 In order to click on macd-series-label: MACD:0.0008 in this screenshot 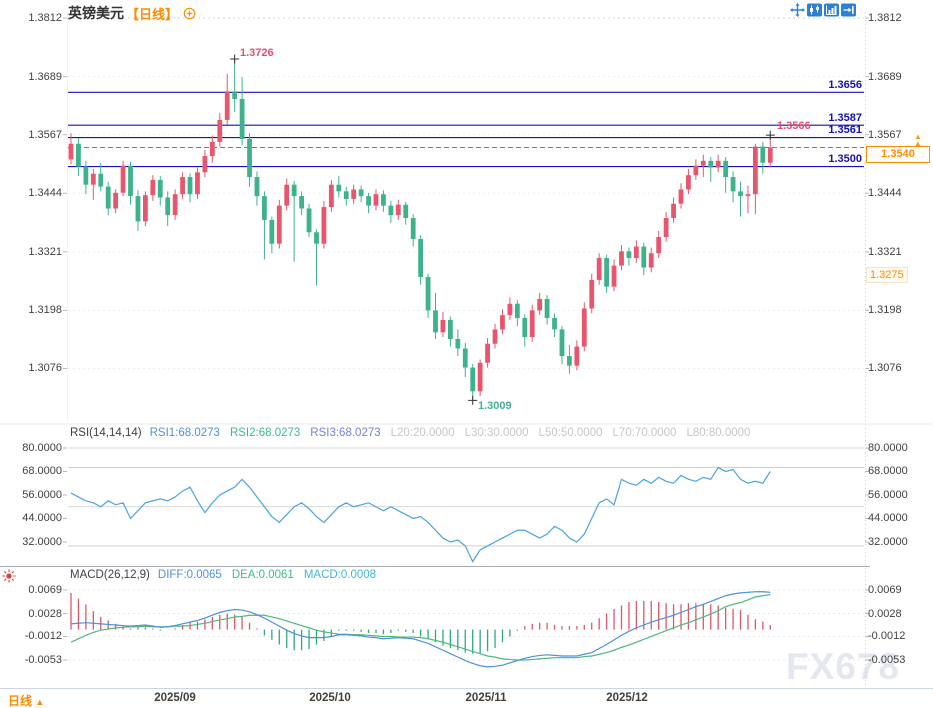, I will do `click(340, 575)`.